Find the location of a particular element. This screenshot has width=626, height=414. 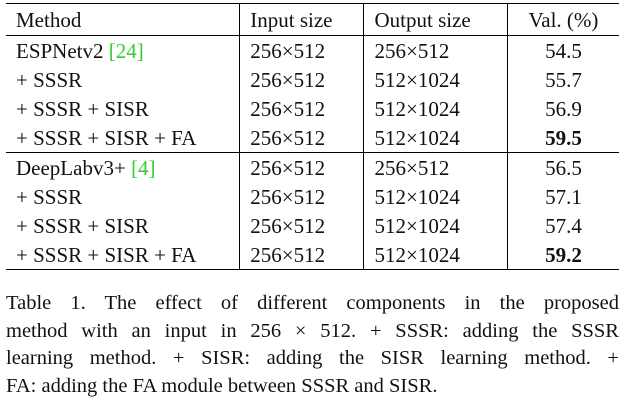

val-cell: 59.2 is located at coordinates (562, 255).